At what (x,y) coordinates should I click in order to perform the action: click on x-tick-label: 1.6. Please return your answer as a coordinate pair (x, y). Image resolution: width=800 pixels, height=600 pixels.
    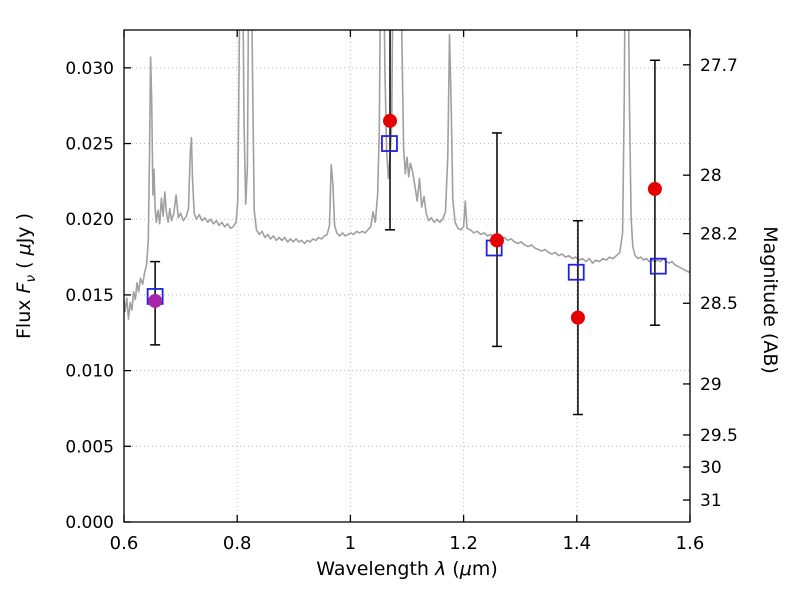
    Looking at the image, I should click on (690, 543).